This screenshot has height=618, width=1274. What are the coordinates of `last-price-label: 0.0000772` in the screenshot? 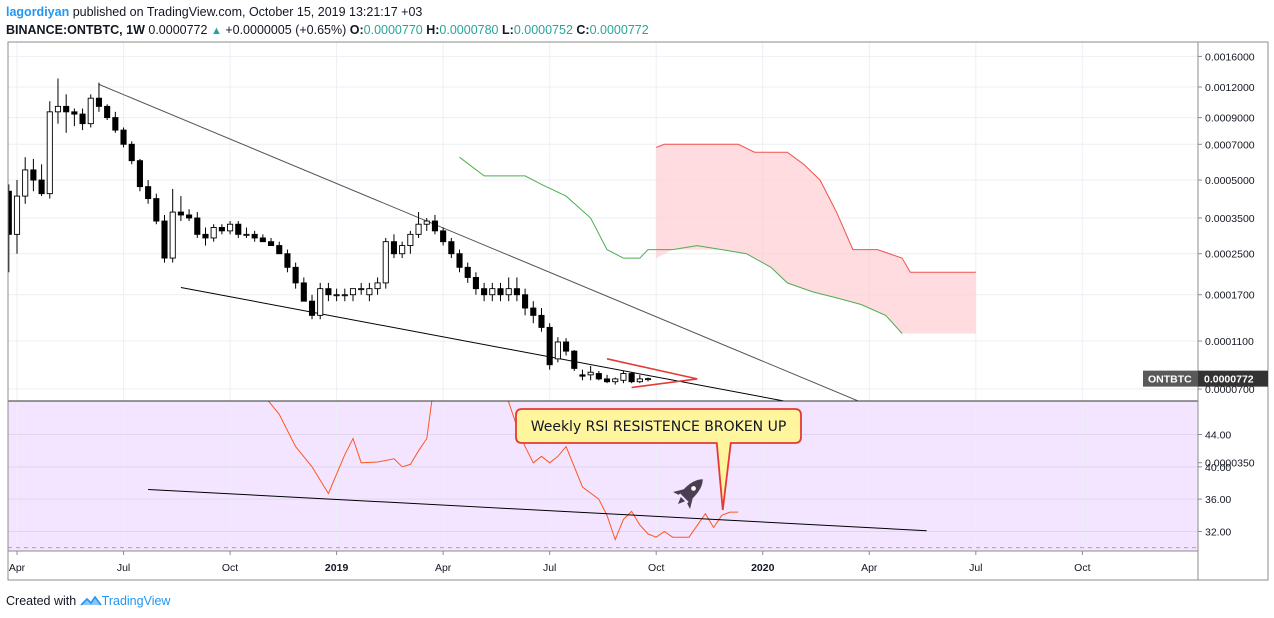 It's located at (1229, 380).